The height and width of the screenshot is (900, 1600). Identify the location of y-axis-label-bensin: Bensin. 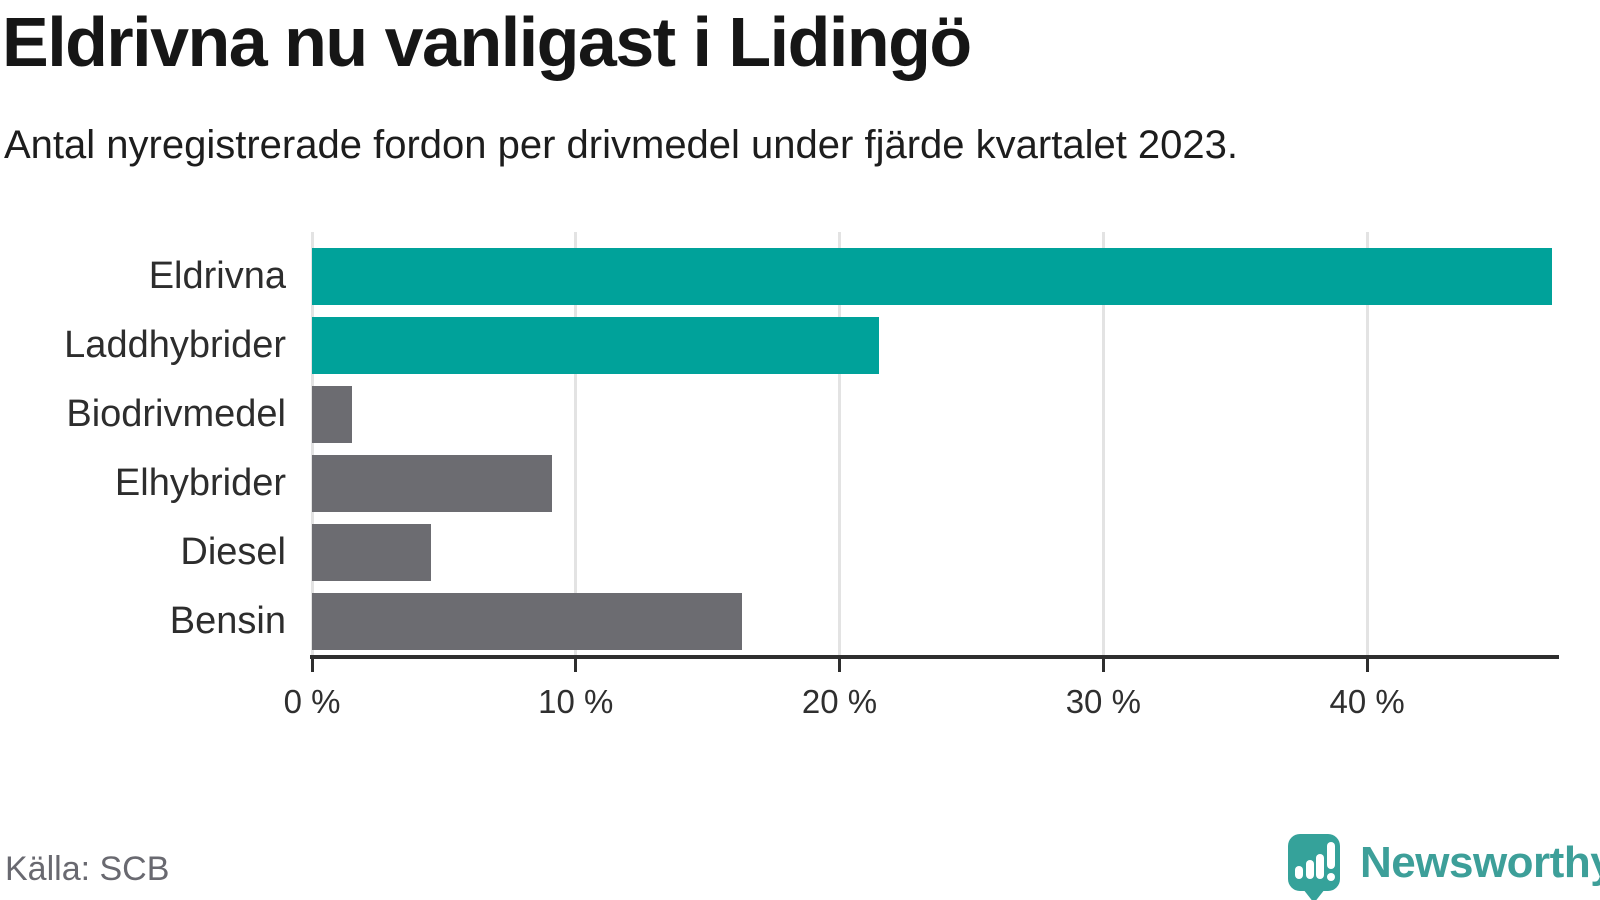
(227, 621).